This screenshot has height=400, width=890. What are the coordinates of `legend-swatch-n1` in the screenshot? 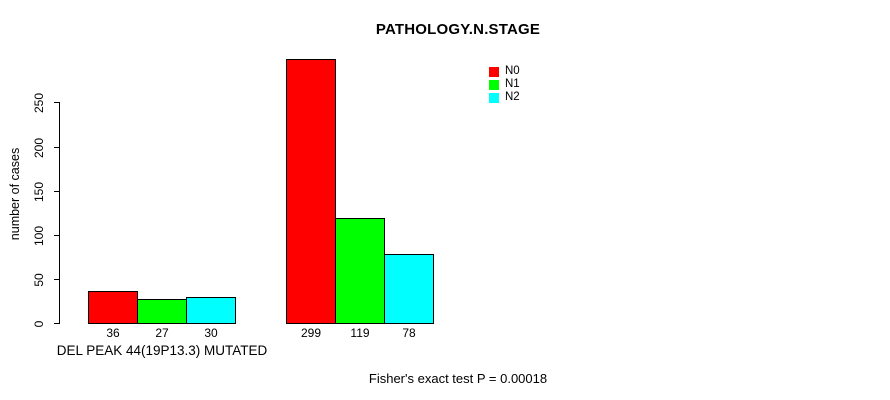 It's located at (494, 84).